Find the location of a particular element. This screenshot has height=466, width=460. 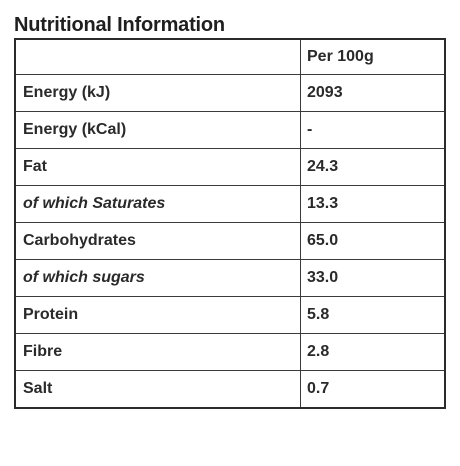

table-row: Carbohydrates 65.0 is located at coordinates (230, 241).